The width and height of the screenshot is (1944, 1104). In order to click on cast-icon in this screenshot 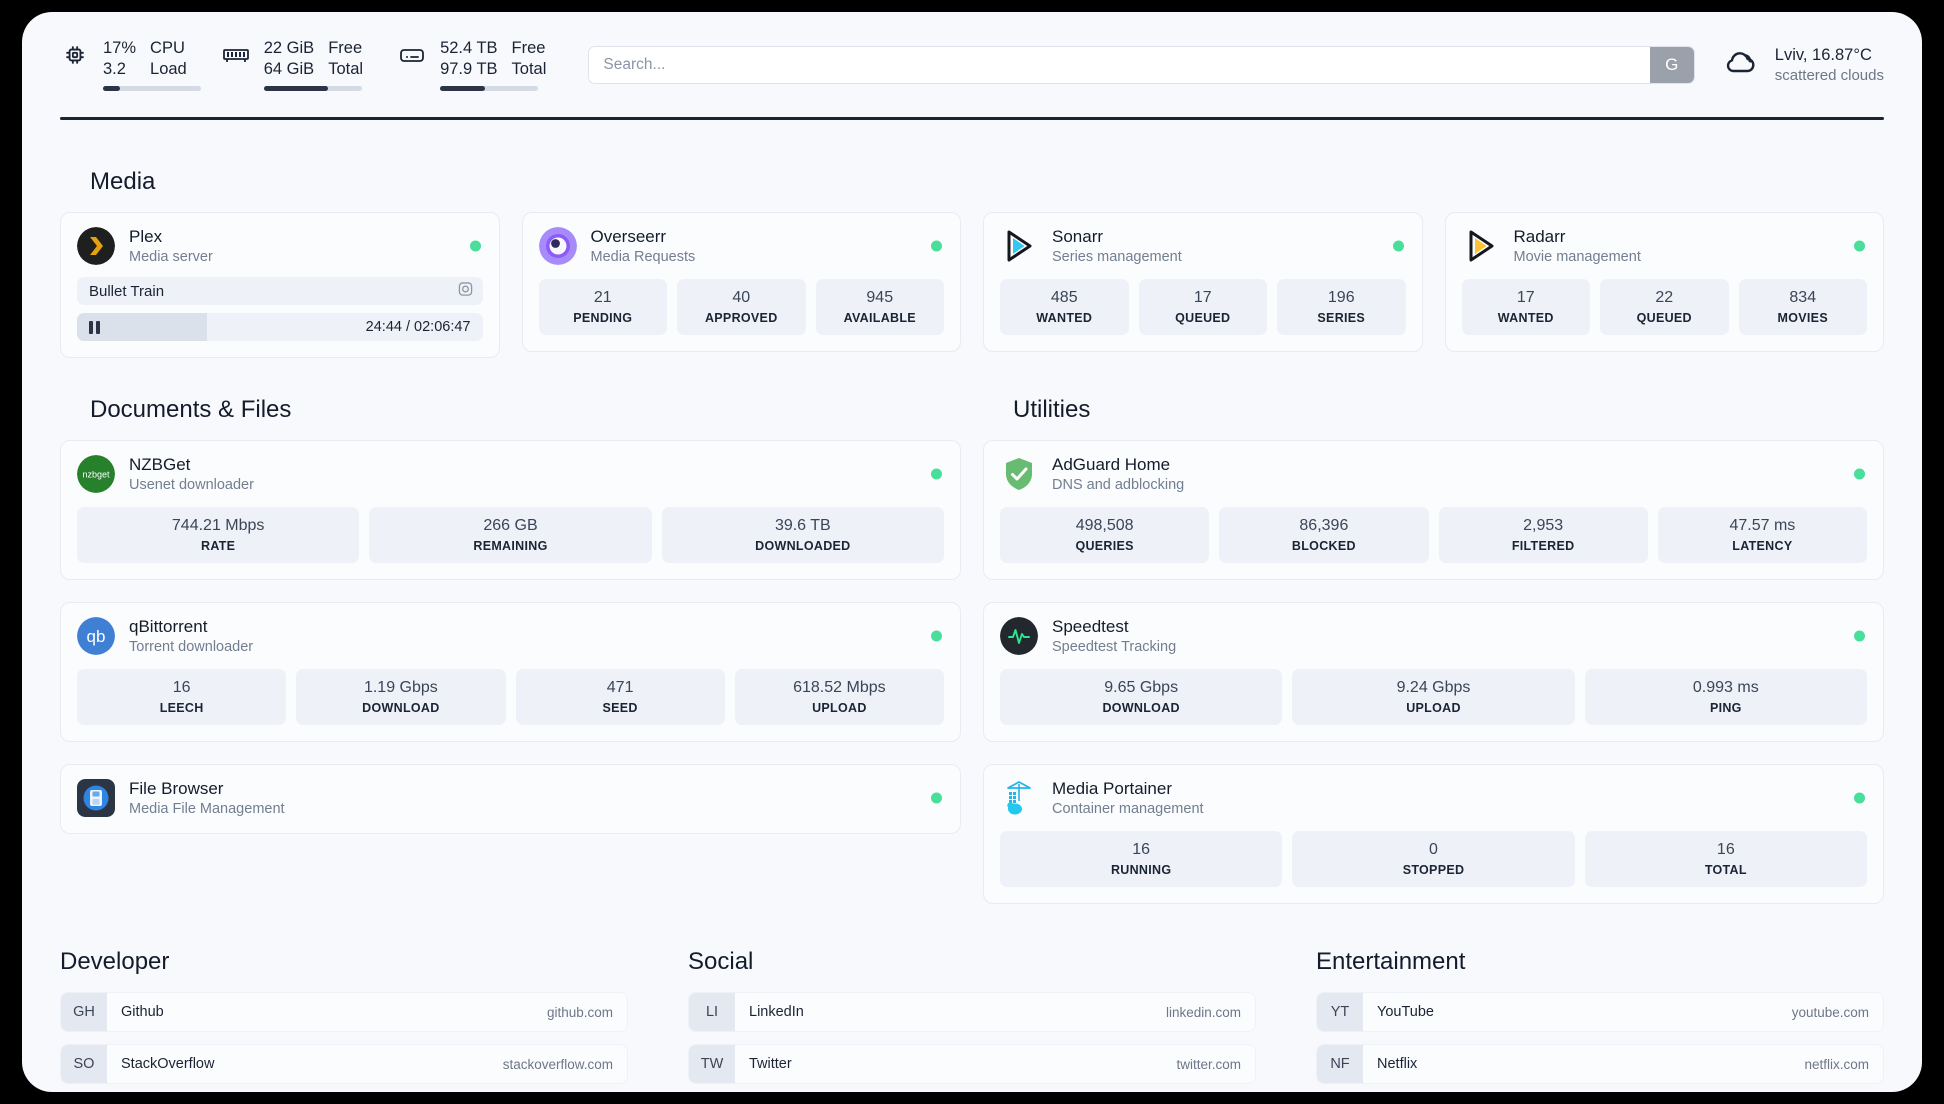, I will do `click(465, 291)`.